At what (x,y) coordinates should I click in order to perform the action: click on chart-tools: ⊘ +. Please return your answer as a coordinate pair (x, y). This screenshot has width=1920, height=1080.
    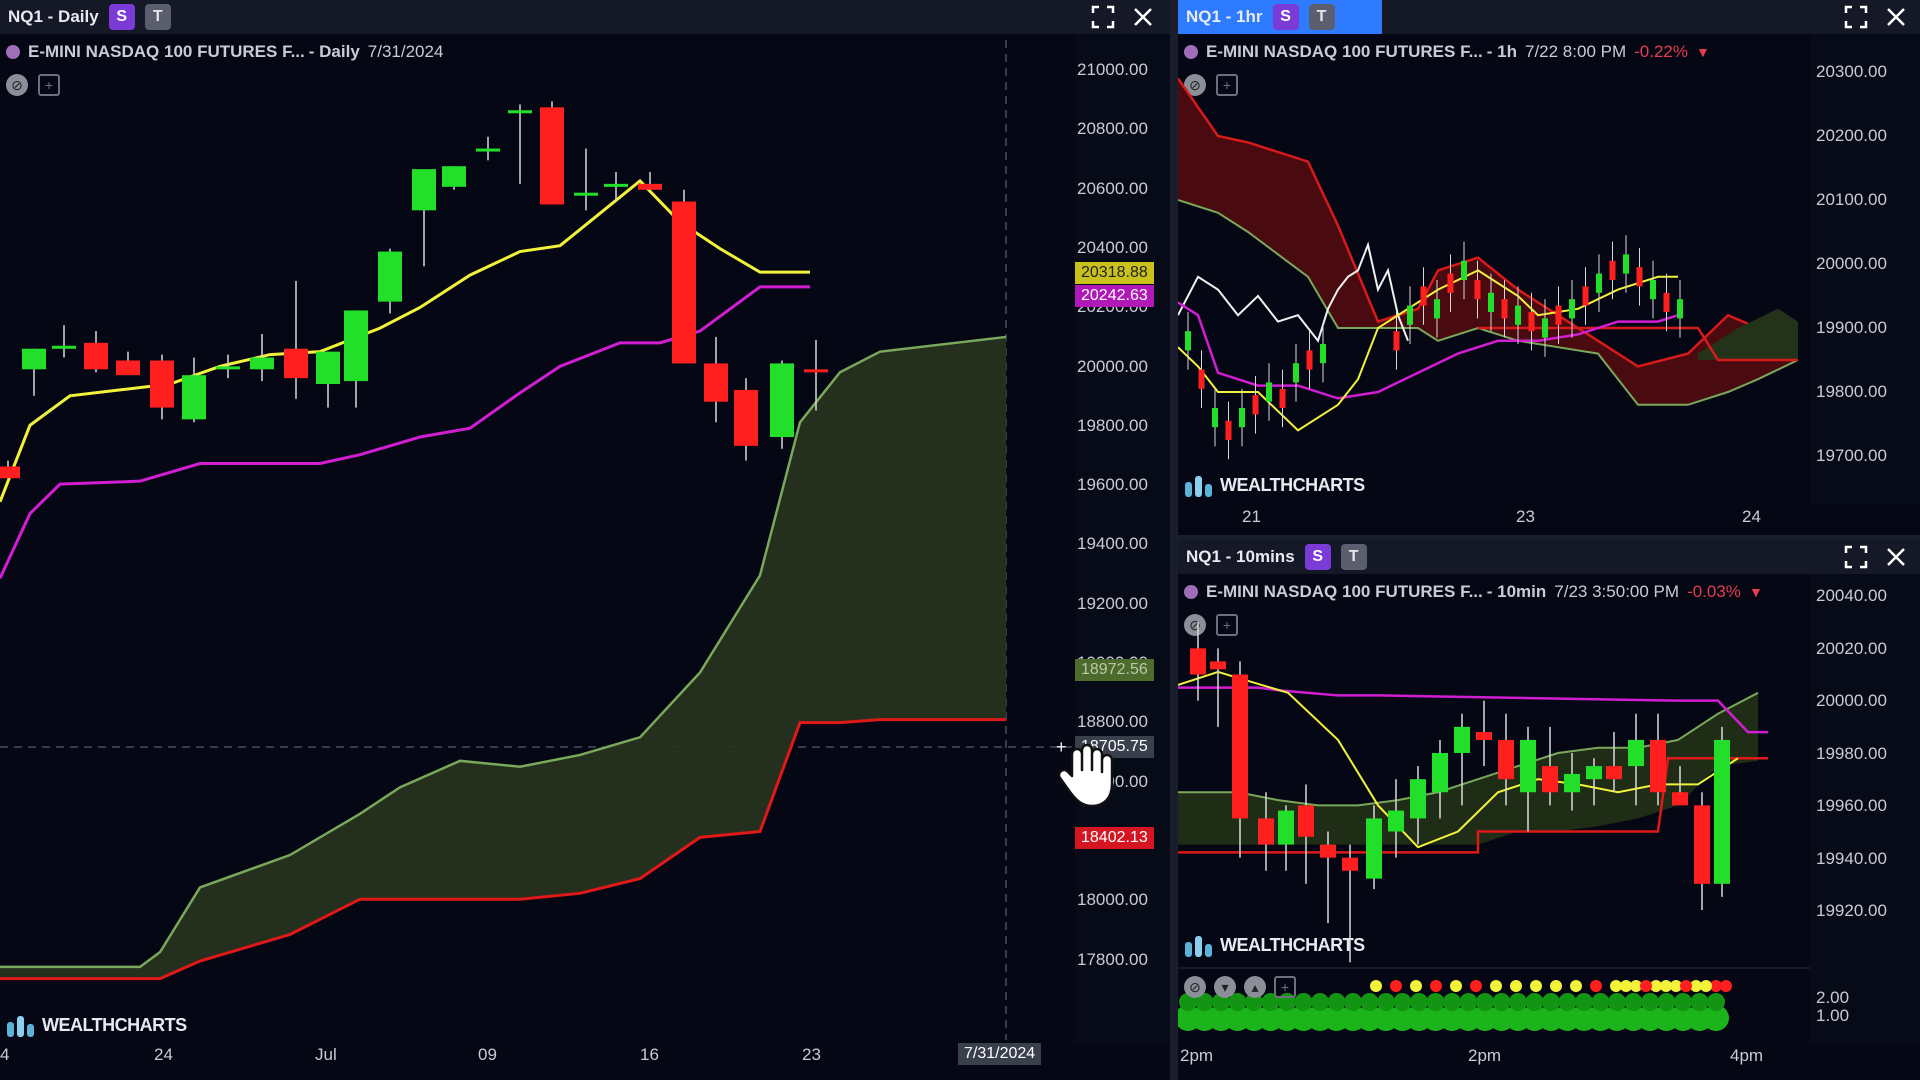
    Looking at the image, I should click on (1211, 625).